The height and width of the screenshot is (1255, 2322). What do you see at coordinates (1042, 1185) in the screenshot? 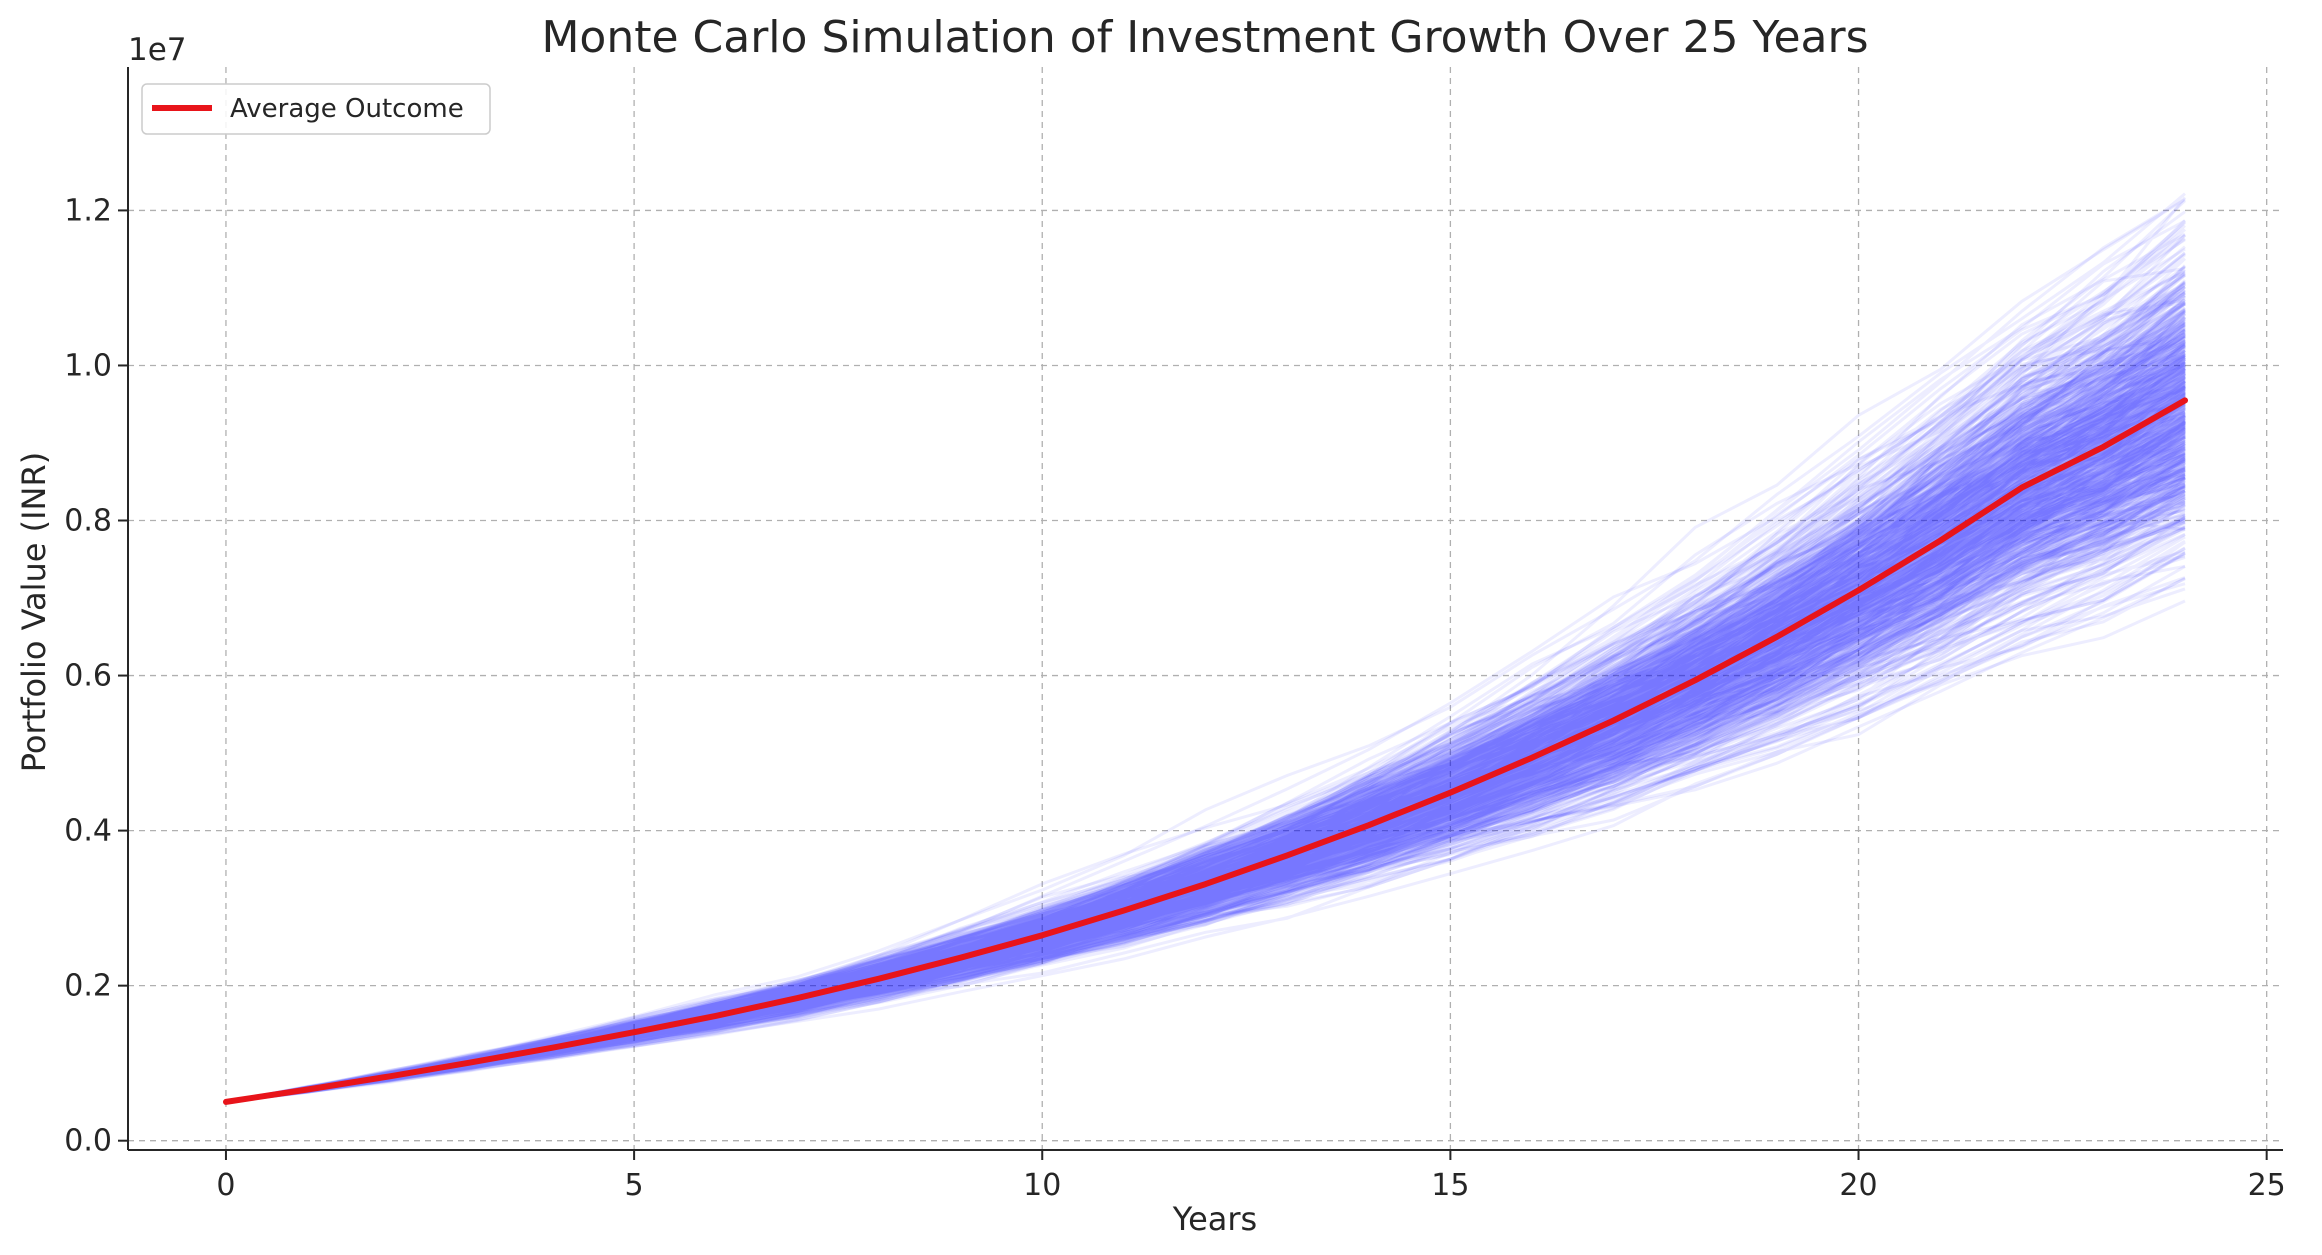
I see `x-tick-label: 10` at bounding box center [1042, 1185].